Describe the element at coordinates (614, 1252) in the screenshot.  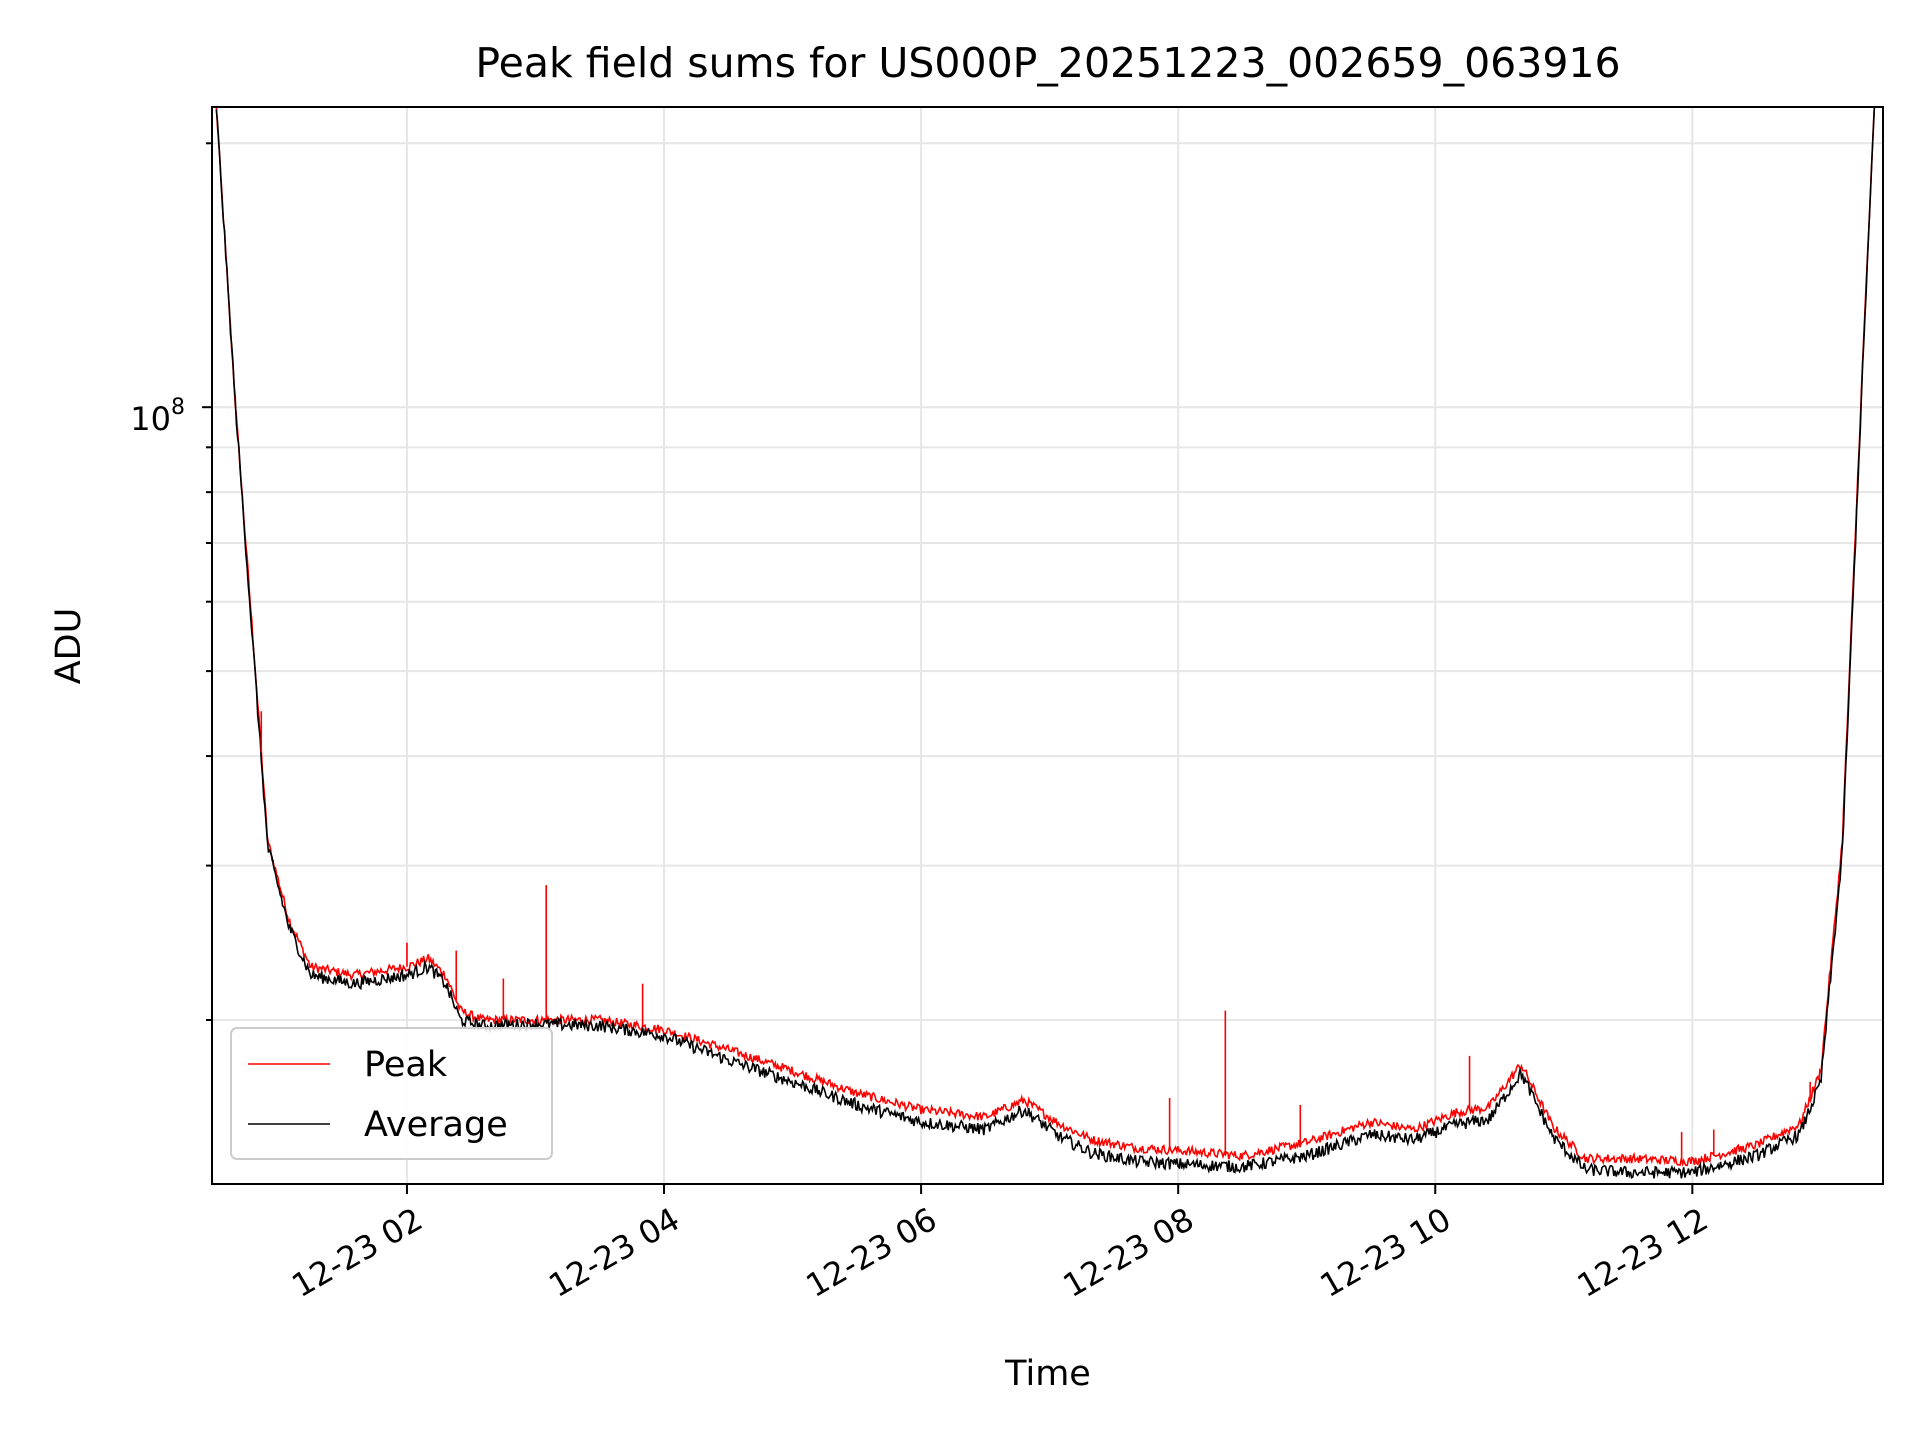
I see `x-tick-label: 12-23 04` at that location.